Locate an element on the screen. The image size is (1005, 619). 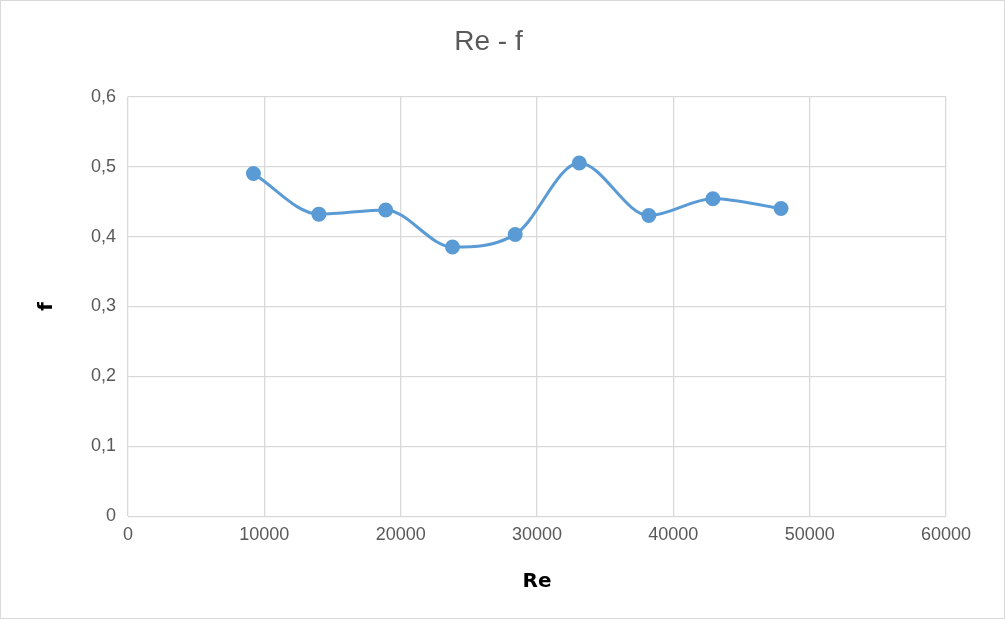
y-tick-label: 0,3 is located at coordinates (103, 305).